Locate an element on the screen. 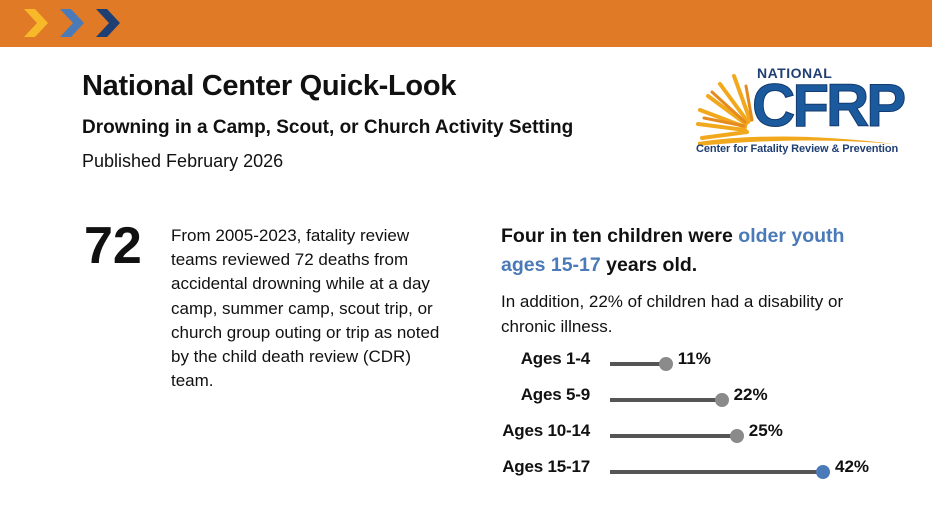  stat-number: 72 is located at coordinates (113, 246).